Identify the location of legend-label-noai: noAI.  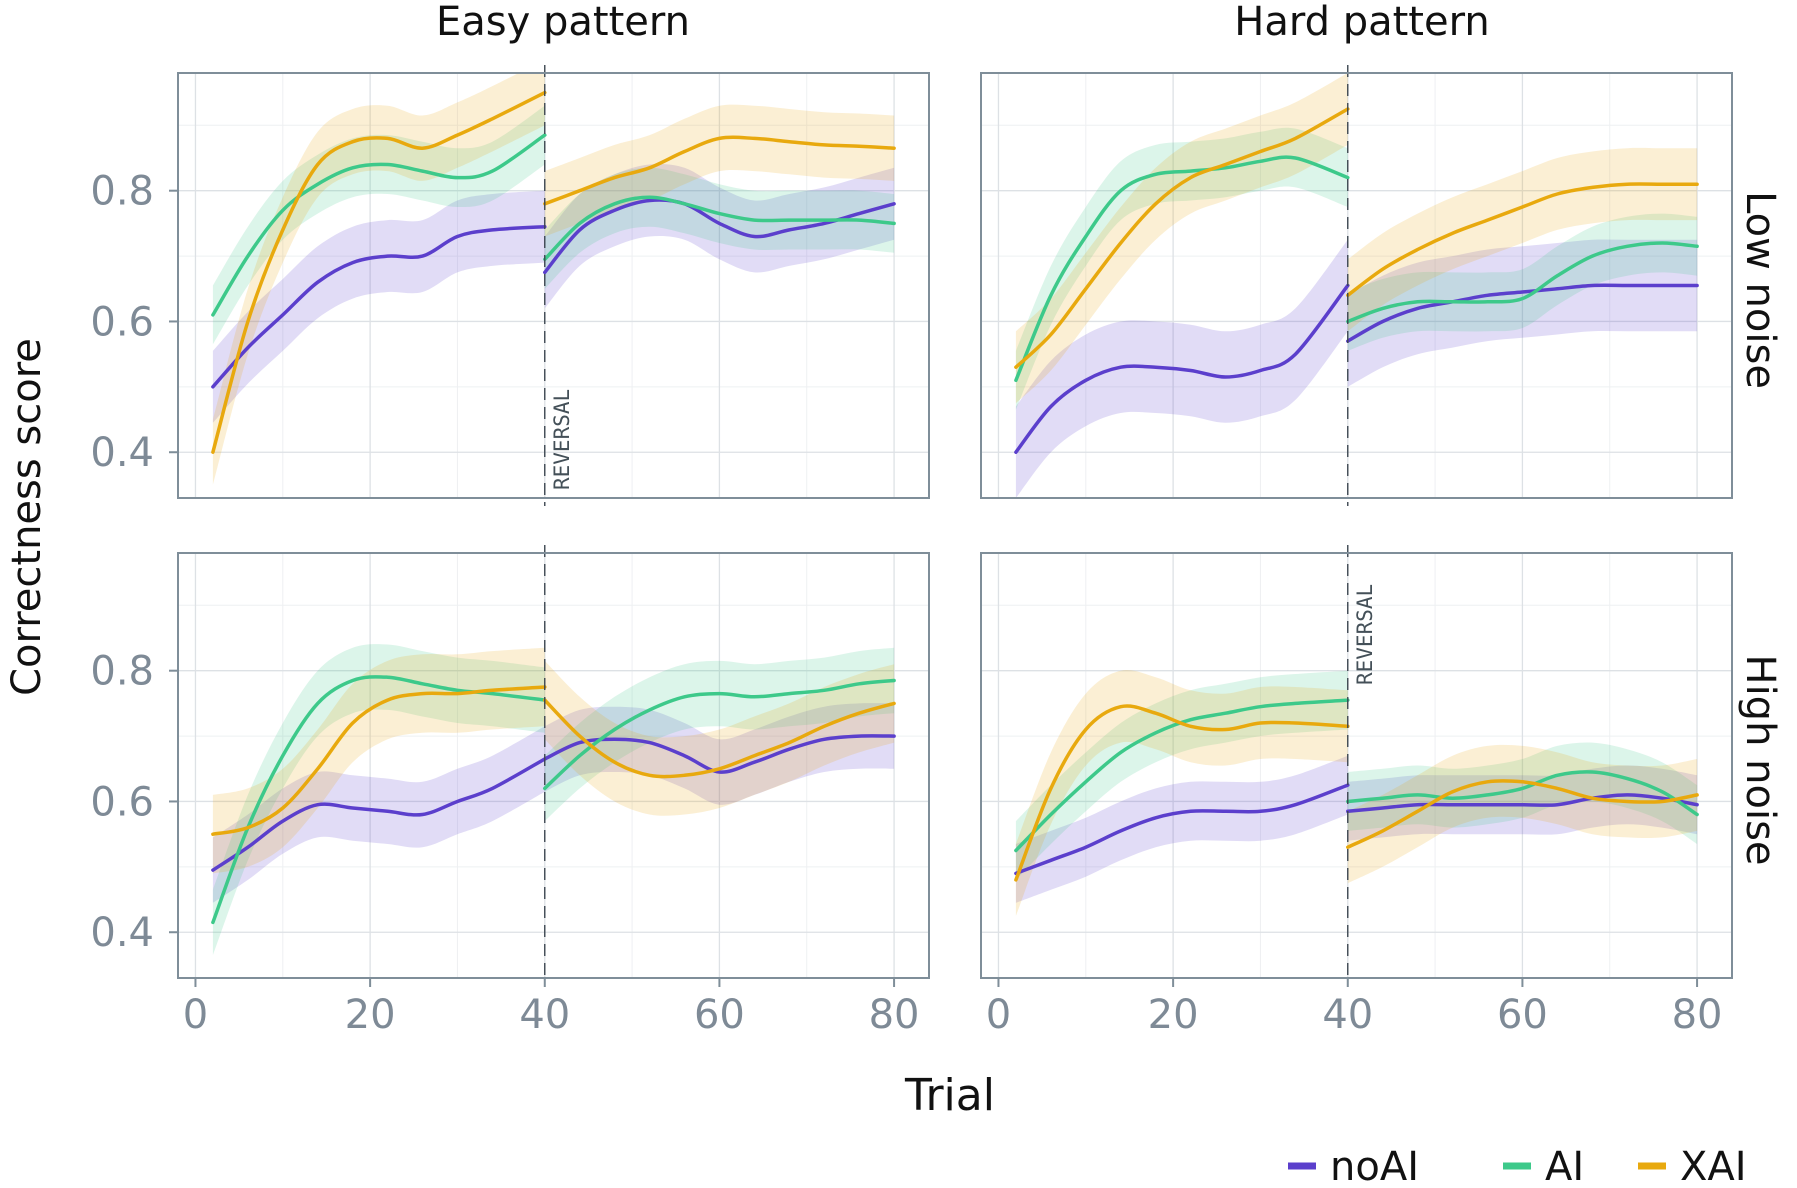
(1374, 1166).